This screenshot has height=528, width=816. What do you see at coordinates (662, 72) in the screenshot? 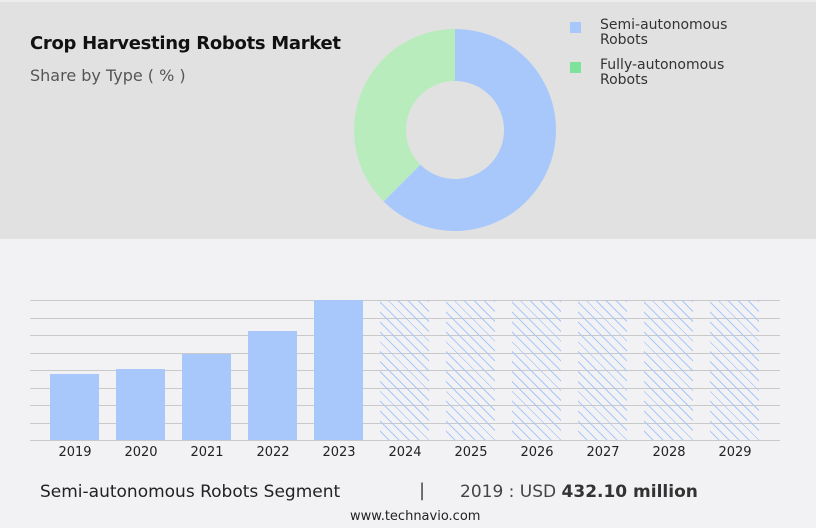
I see `legend-label: Fully-autonomous Robots` at bounding box center [662, 72].